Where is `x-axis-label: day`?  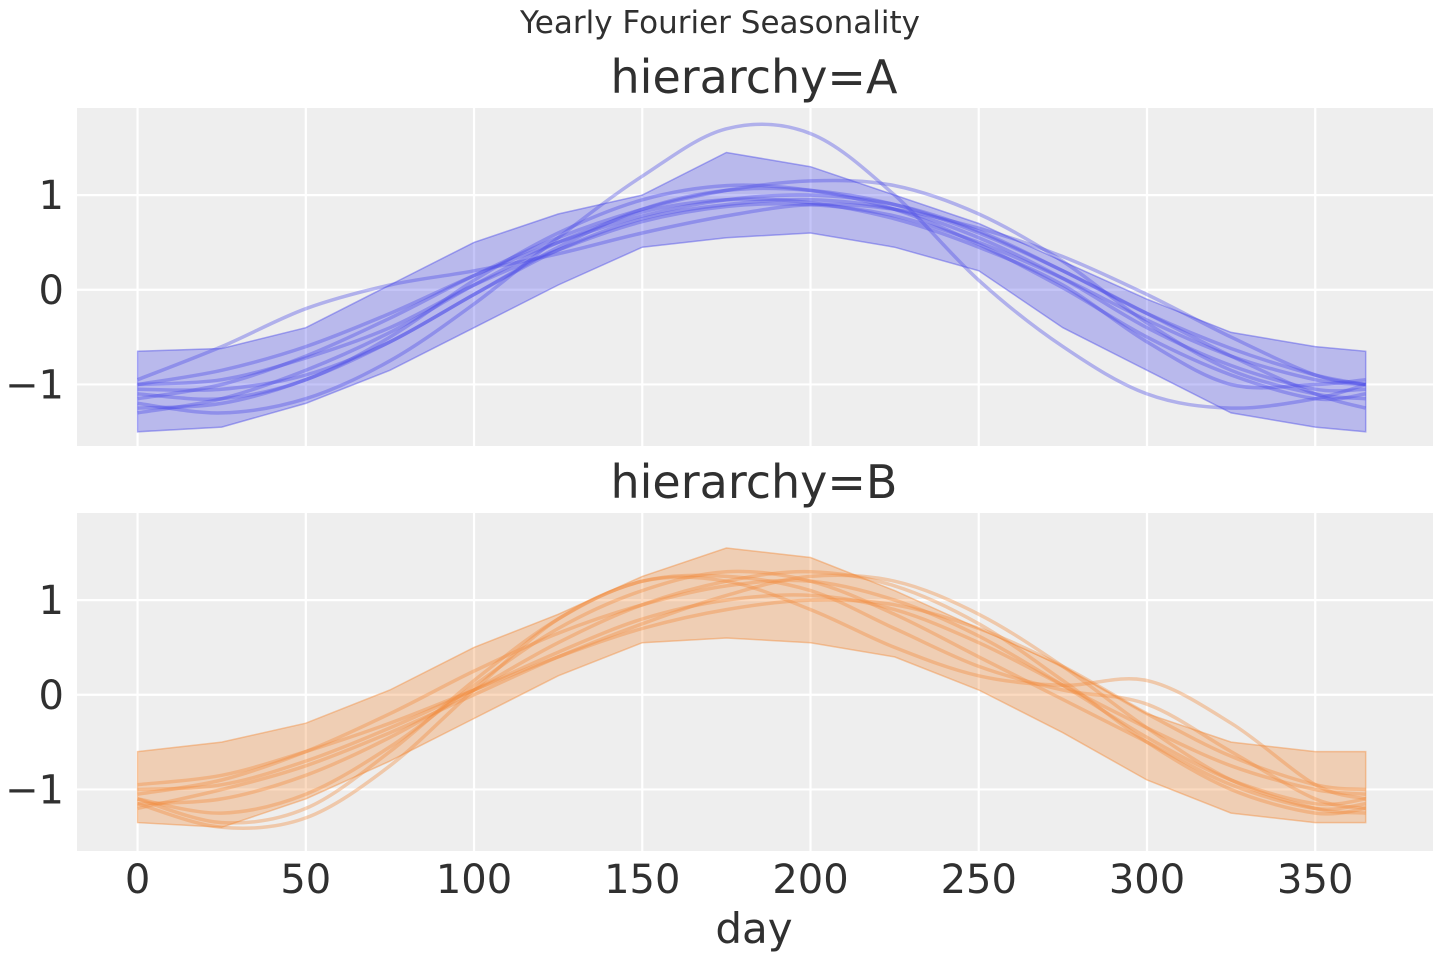
x-axis-label: day is located at coordinates (753, 928).